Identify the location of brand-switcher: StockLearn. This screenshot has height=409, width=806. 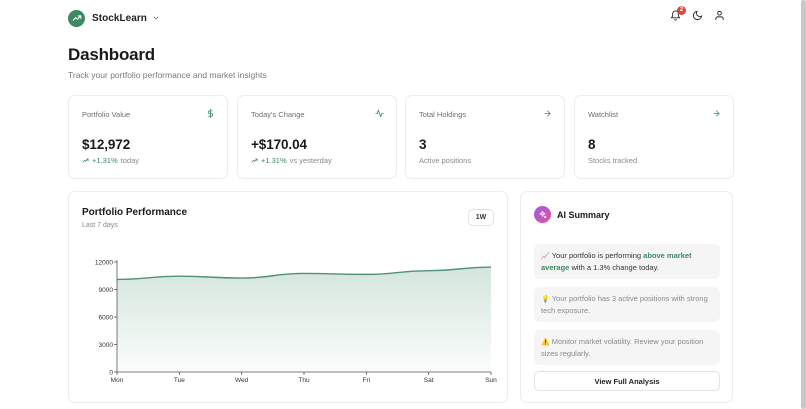
(114, 18).